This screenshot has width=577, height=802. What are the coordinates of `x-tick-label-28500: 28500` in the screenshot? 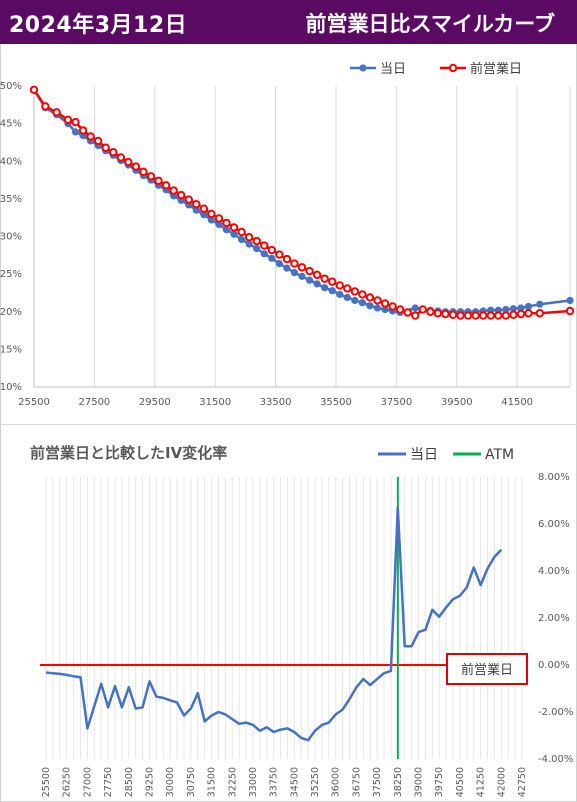 It's located at (129, 782).